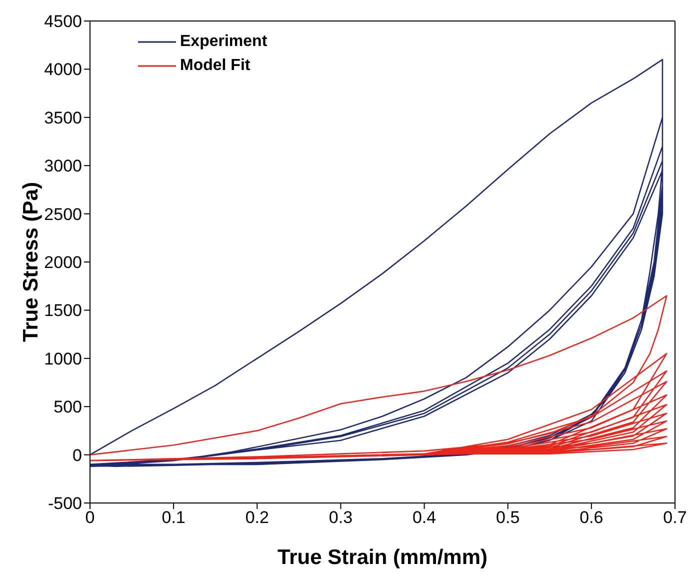 This screenshot has height=584, width=693. Describe the element at coordinates (68, 407) in the screenshot. I see `y-tick-label: 500` at that location.